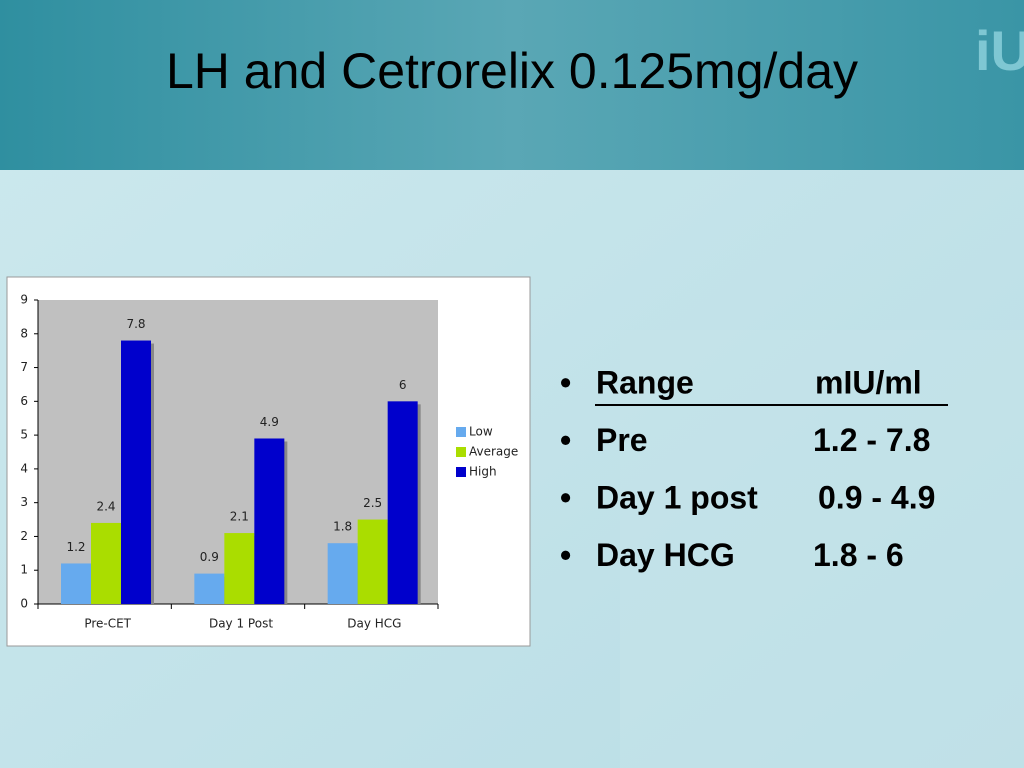 This screenshot has width=1024, height=768. Describe the element at coordinates (645, 382) in the screenshot. I see `bullet-label: Range` at that location.